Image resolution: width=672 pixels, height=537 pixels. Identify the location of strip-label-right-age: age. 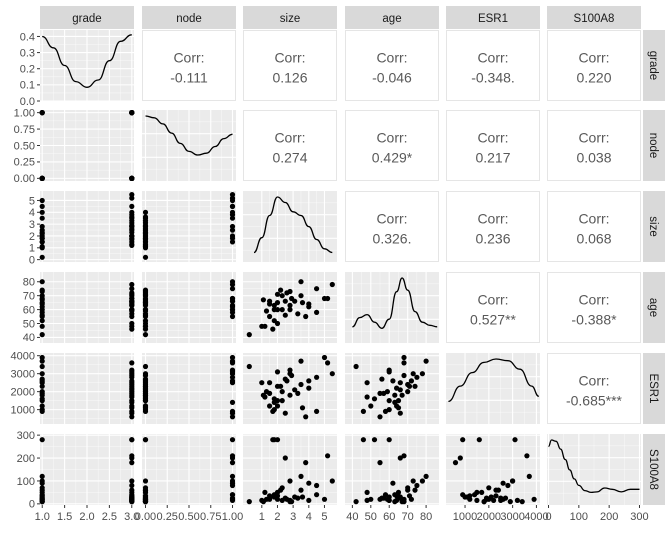
(653, 307).